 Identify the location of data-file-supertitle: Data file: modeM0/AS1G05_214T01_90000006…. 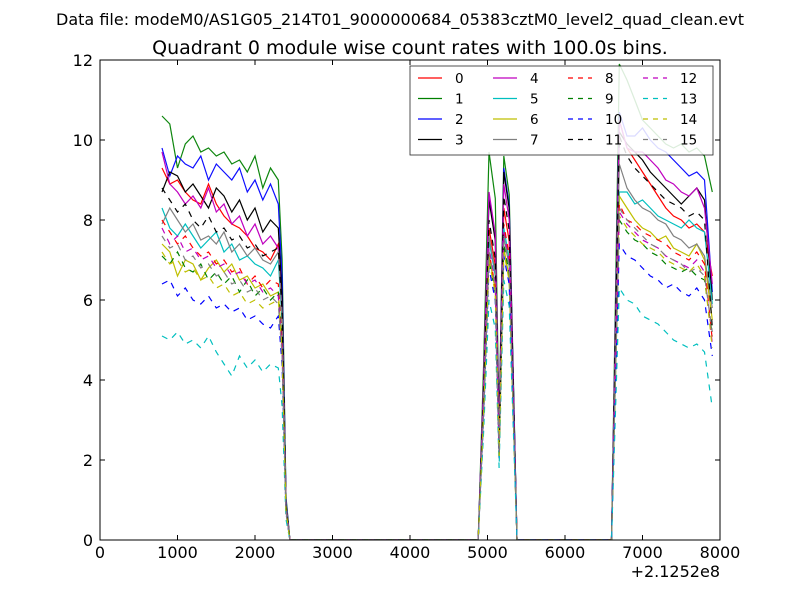
(400, 20).